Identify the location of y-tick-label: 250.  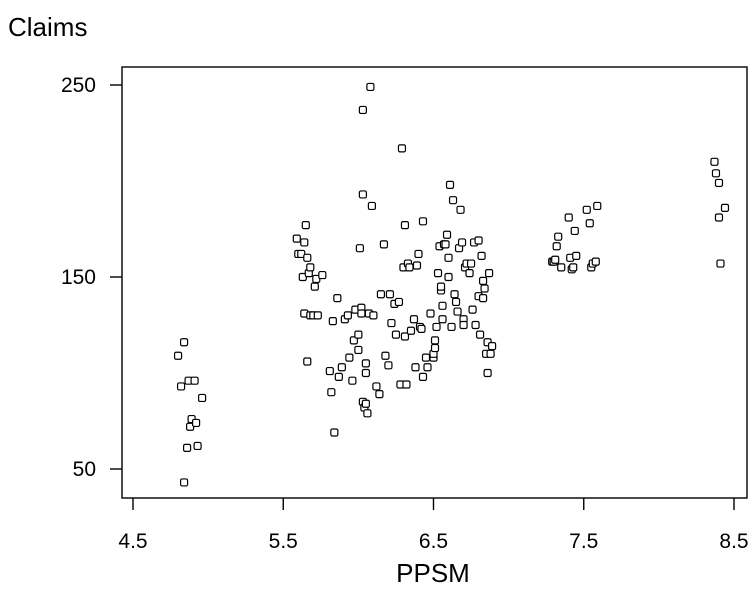
(78, 85).